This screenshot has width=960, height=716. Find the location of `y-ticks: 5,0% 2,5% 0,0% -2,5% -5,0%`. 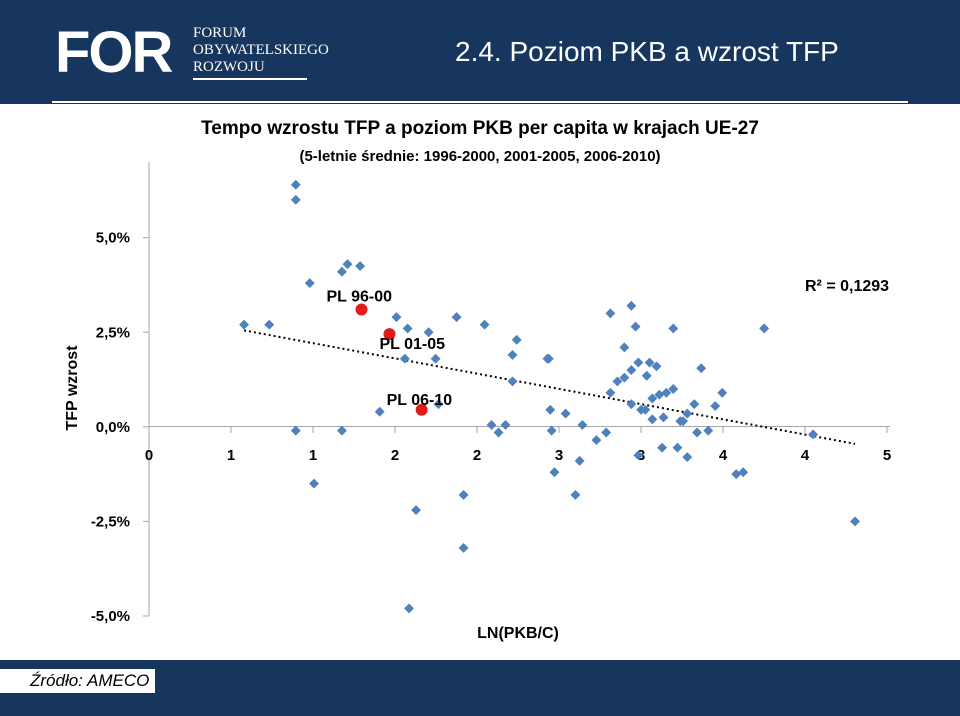

y-ticks: 5,0% 2,5% 0,0% -2,5% -5,0% is located at coordinates (120, 427).